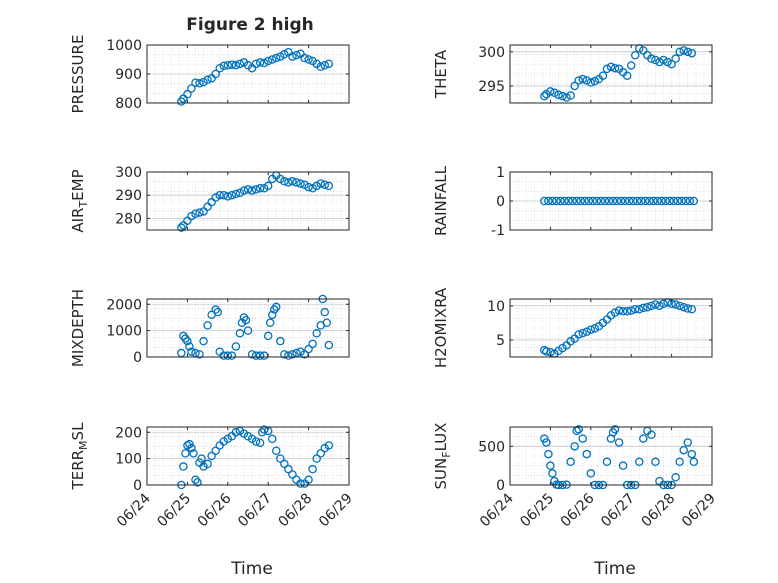 This screenshot has width=778, height=583. What do you see at coordinates (78, 328) in the screenshot?
I see `y-axis-label: MIXDEPTH` at bounding box center [78, 328].